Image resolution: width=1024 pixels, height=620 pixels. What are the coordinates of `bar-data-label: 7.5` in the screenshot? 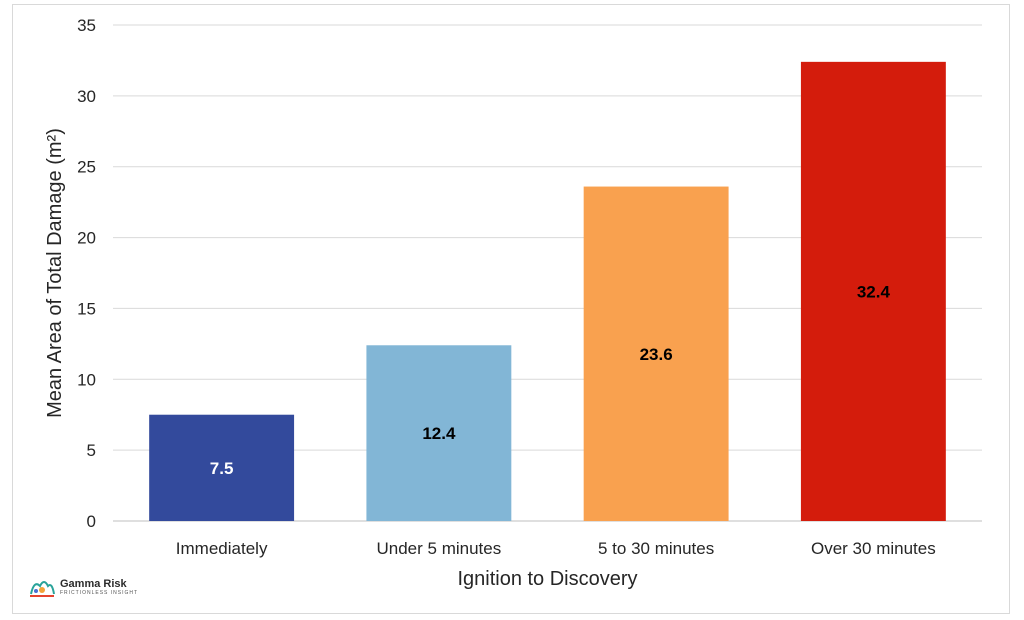 It's located at (222, 468).